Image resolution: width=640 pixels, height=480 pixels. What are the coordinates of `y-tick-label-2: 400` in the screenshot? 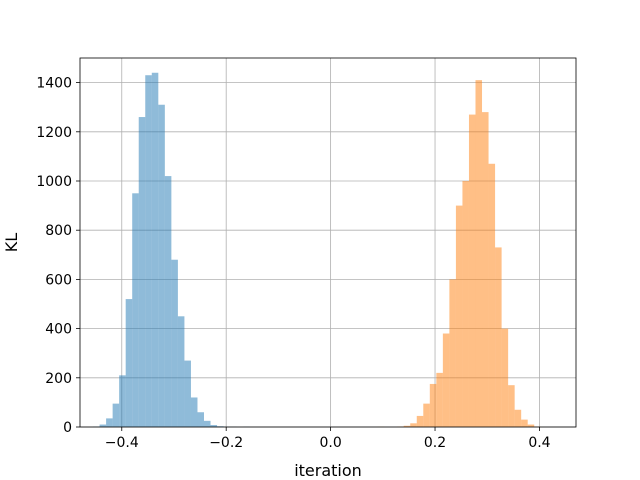 It's located at (58, 330).